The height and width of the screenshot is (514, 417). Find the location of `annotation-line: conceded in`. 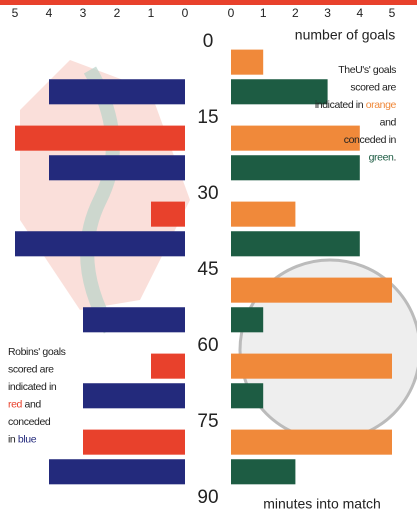

annotation-line: conceded in is located at coordinates (370, 140).